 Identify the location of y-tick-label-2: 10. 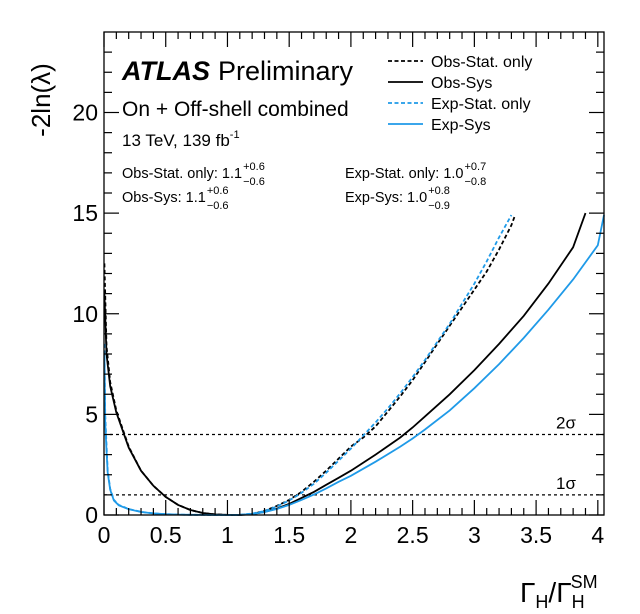
(85, 314).